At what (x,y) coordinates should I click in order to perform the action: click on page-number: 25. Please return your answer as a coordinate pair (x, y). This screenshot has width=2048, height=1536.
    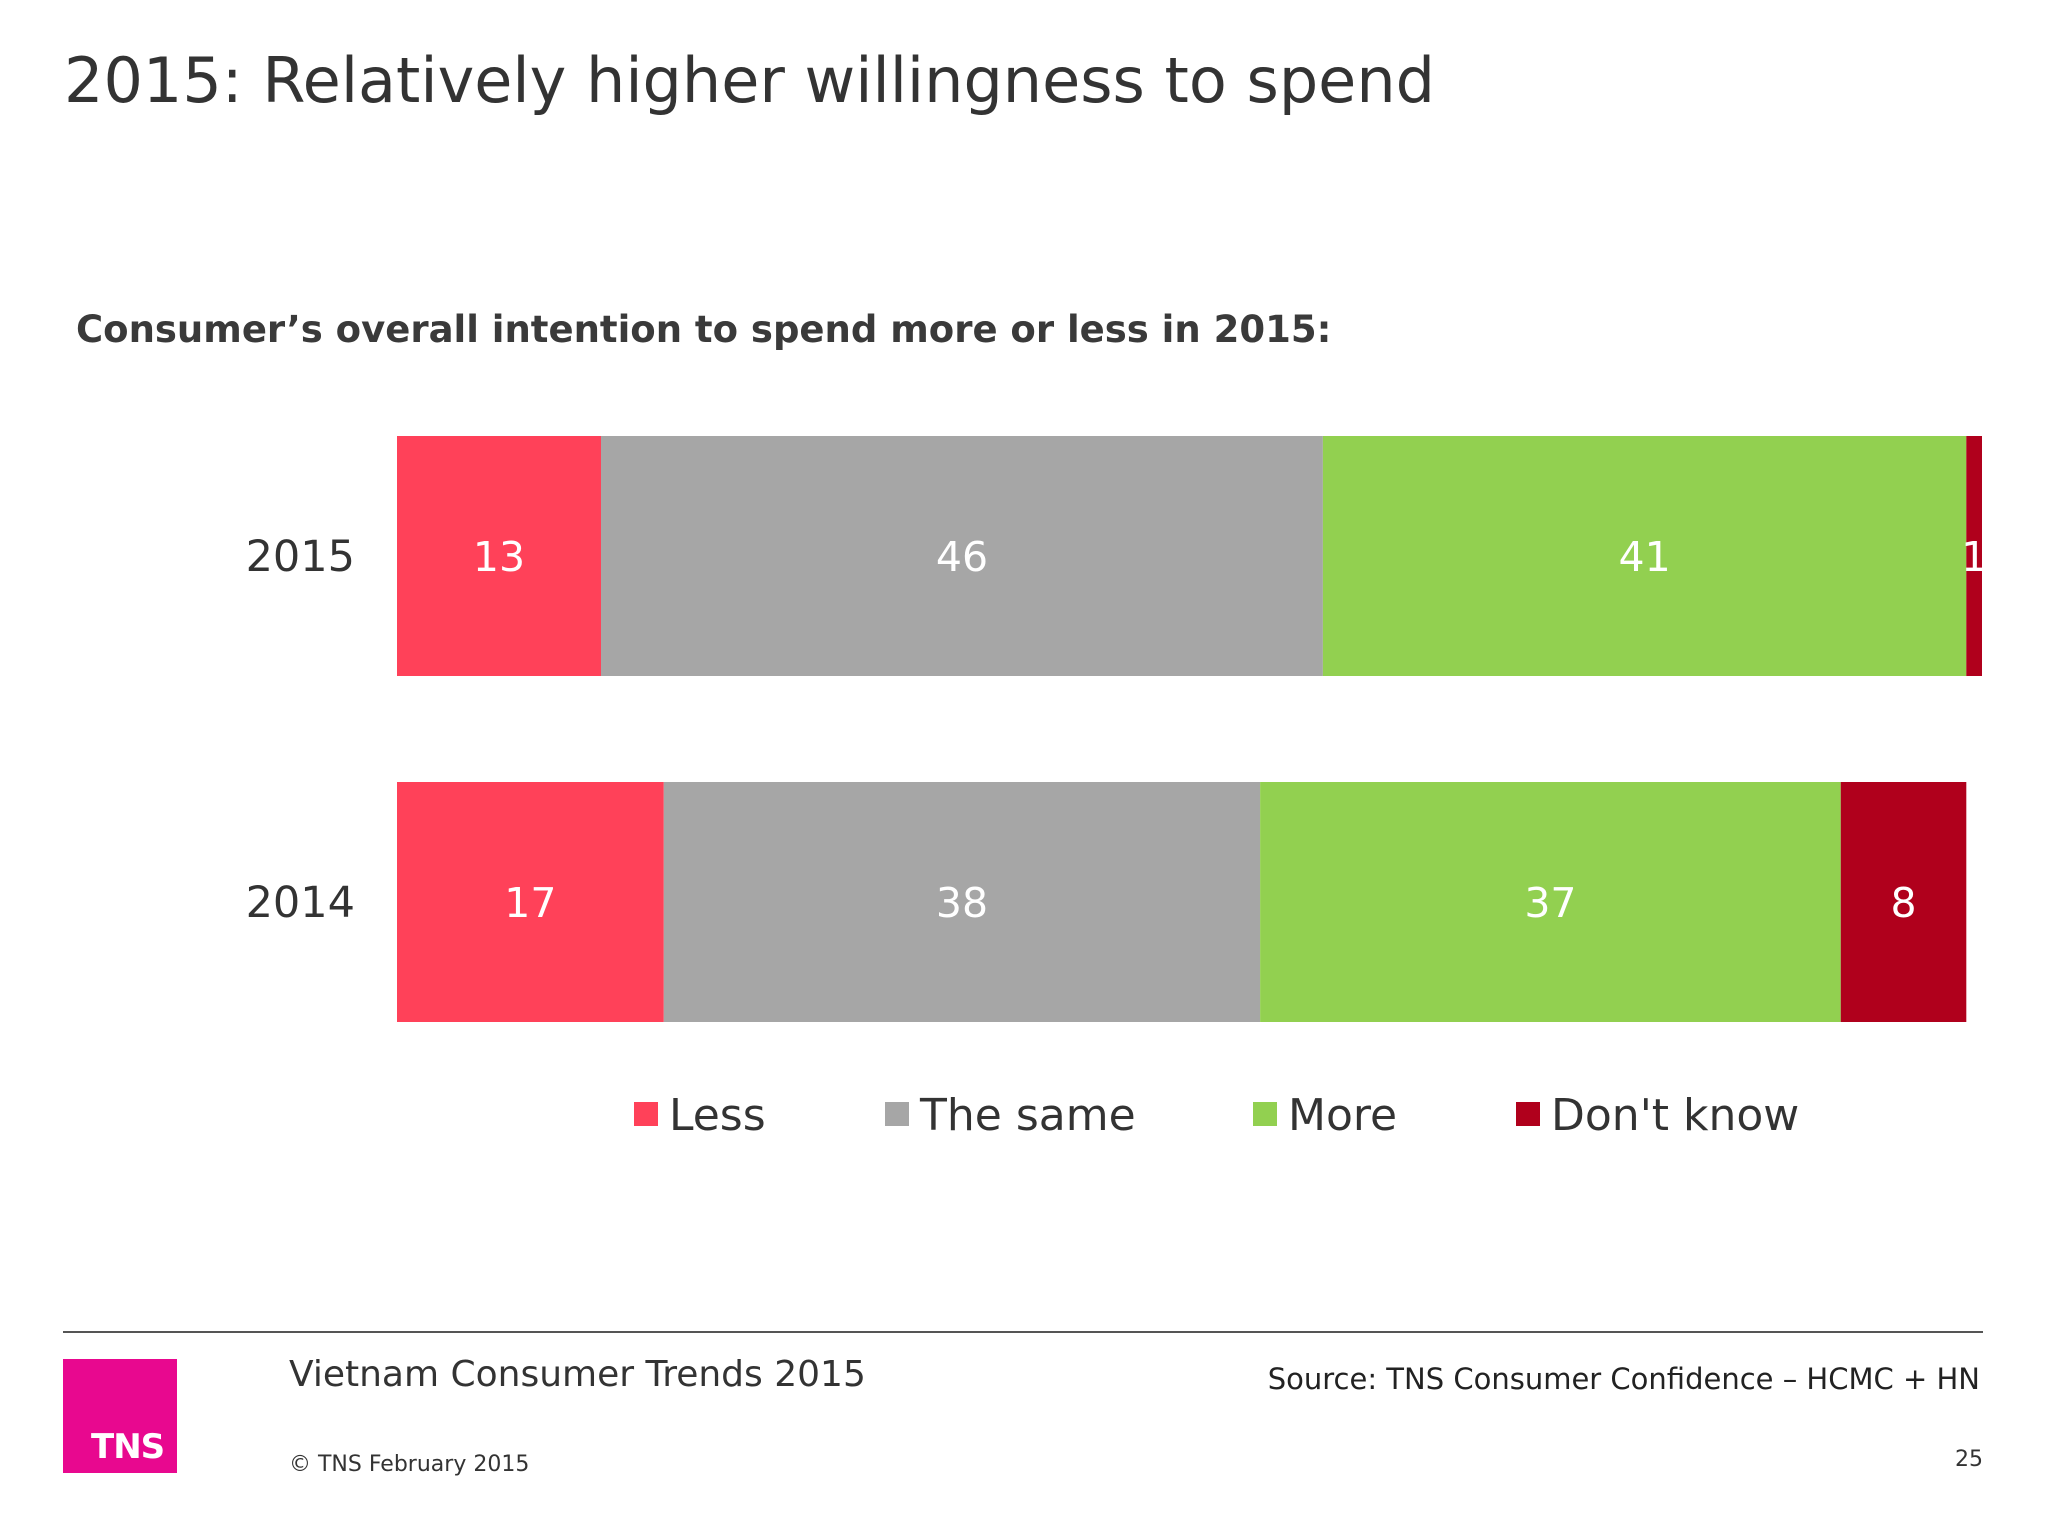
    Looking at the image, I should click on (1969, 1459).